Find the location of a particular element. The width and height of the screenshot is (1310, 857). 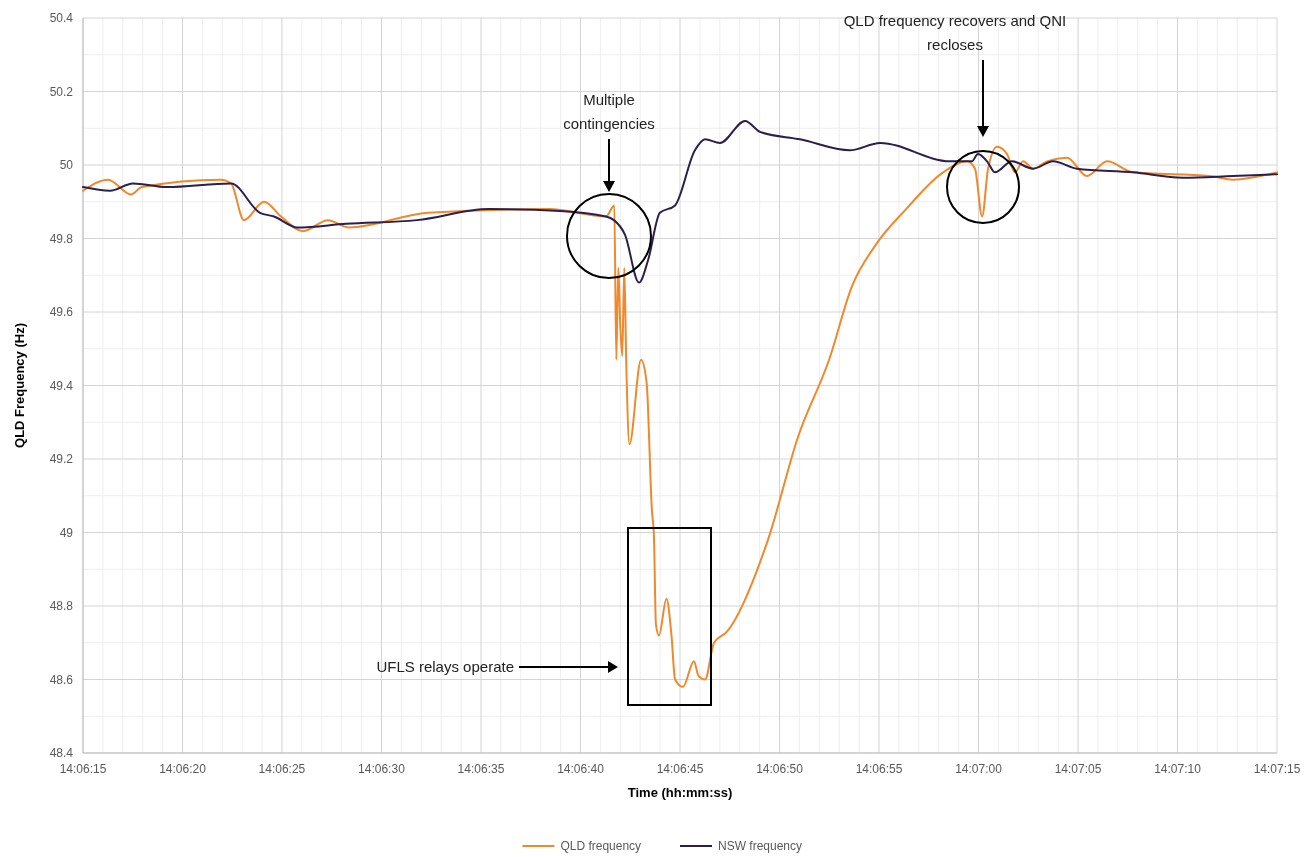

annotation: UFLS relays operate is located at coordinates (445, 667).